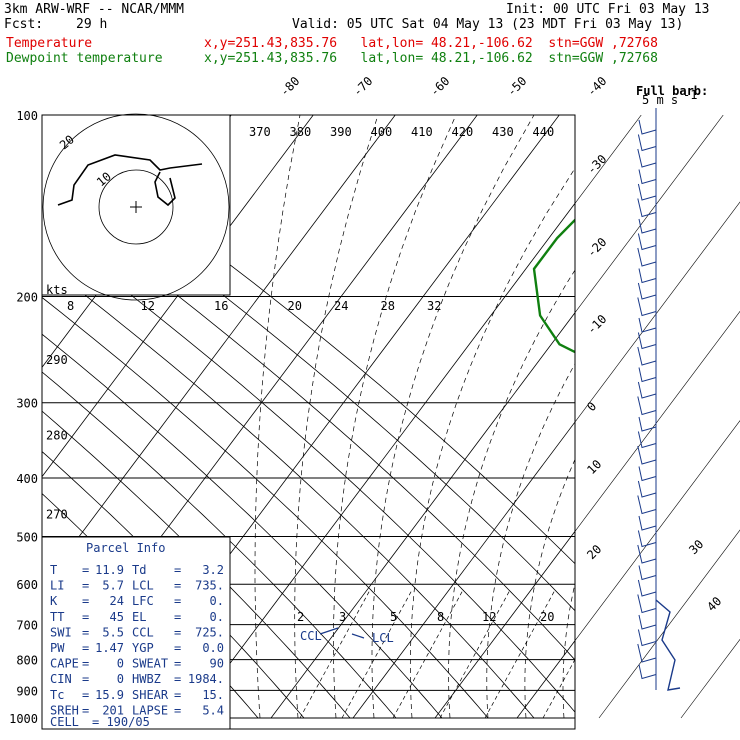 The height and width of the screenshot is (740, 740). Describe the element at coordinates (109, 695) in the screenshot. I see `parcel-value: 15.9` at that location.